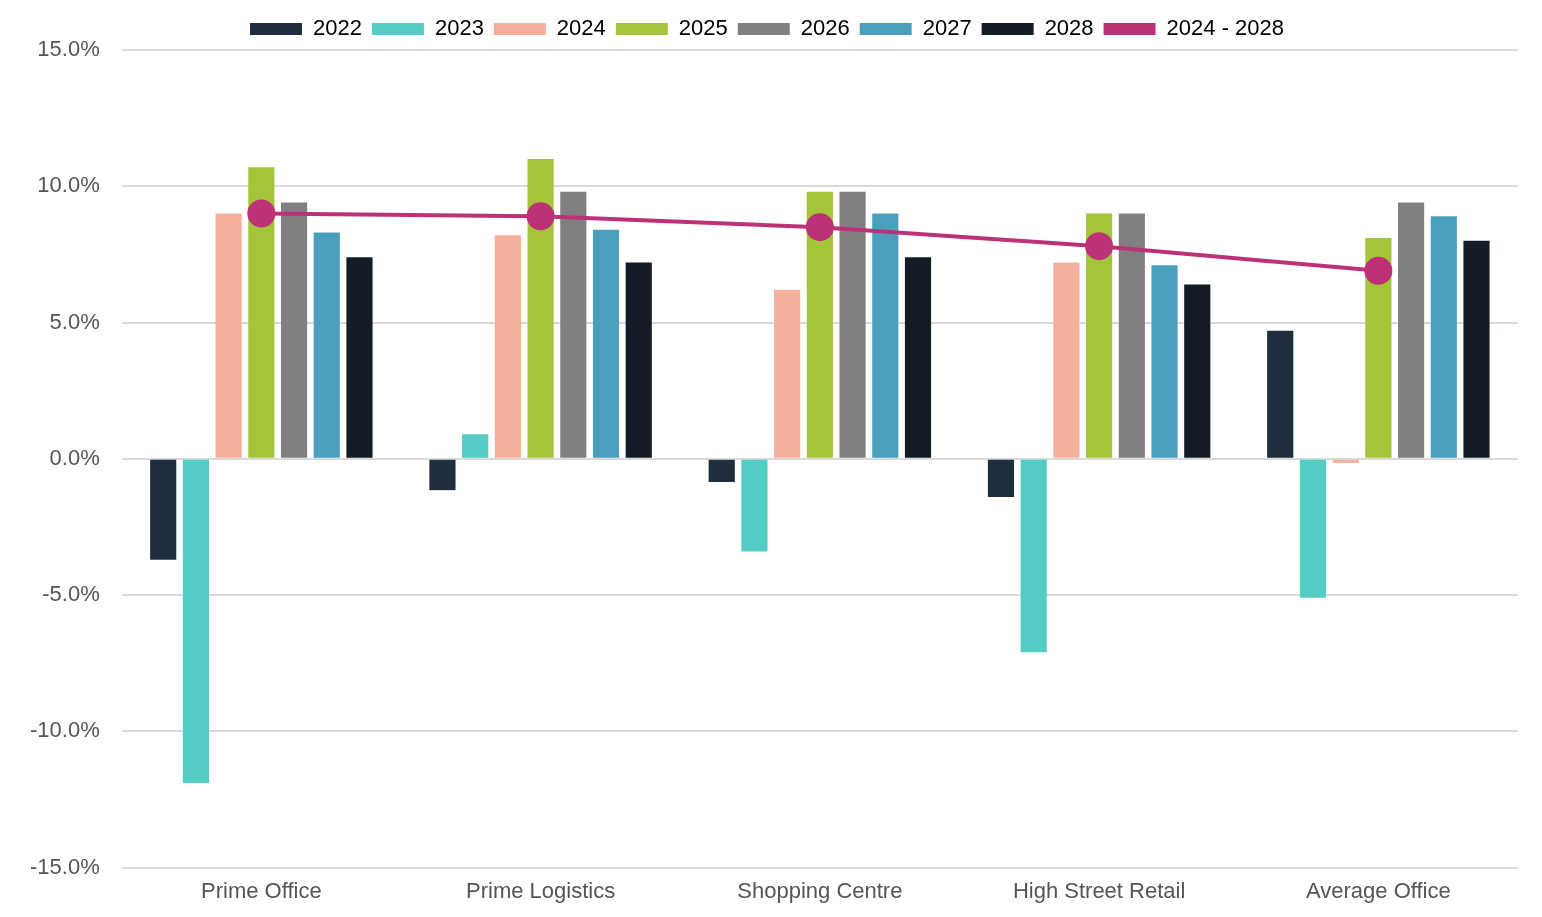 The width and height of the screenshot is (1542, 917). Describe the element at coordinates (1069, 28) in the screenshot. I see `legend-label: 2028` at that location.